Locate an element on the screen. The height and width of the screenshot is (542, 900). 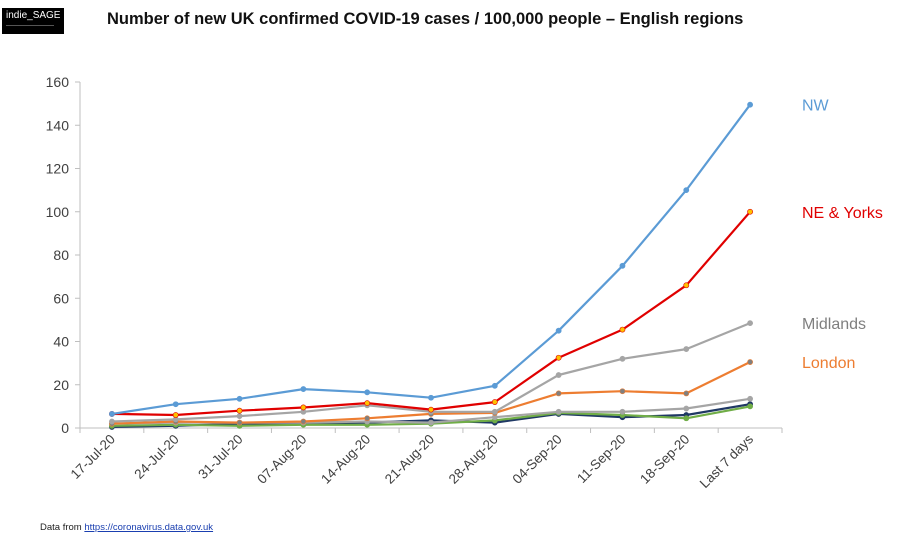
logo-tagline-rule is located at coordinates (30, 27).